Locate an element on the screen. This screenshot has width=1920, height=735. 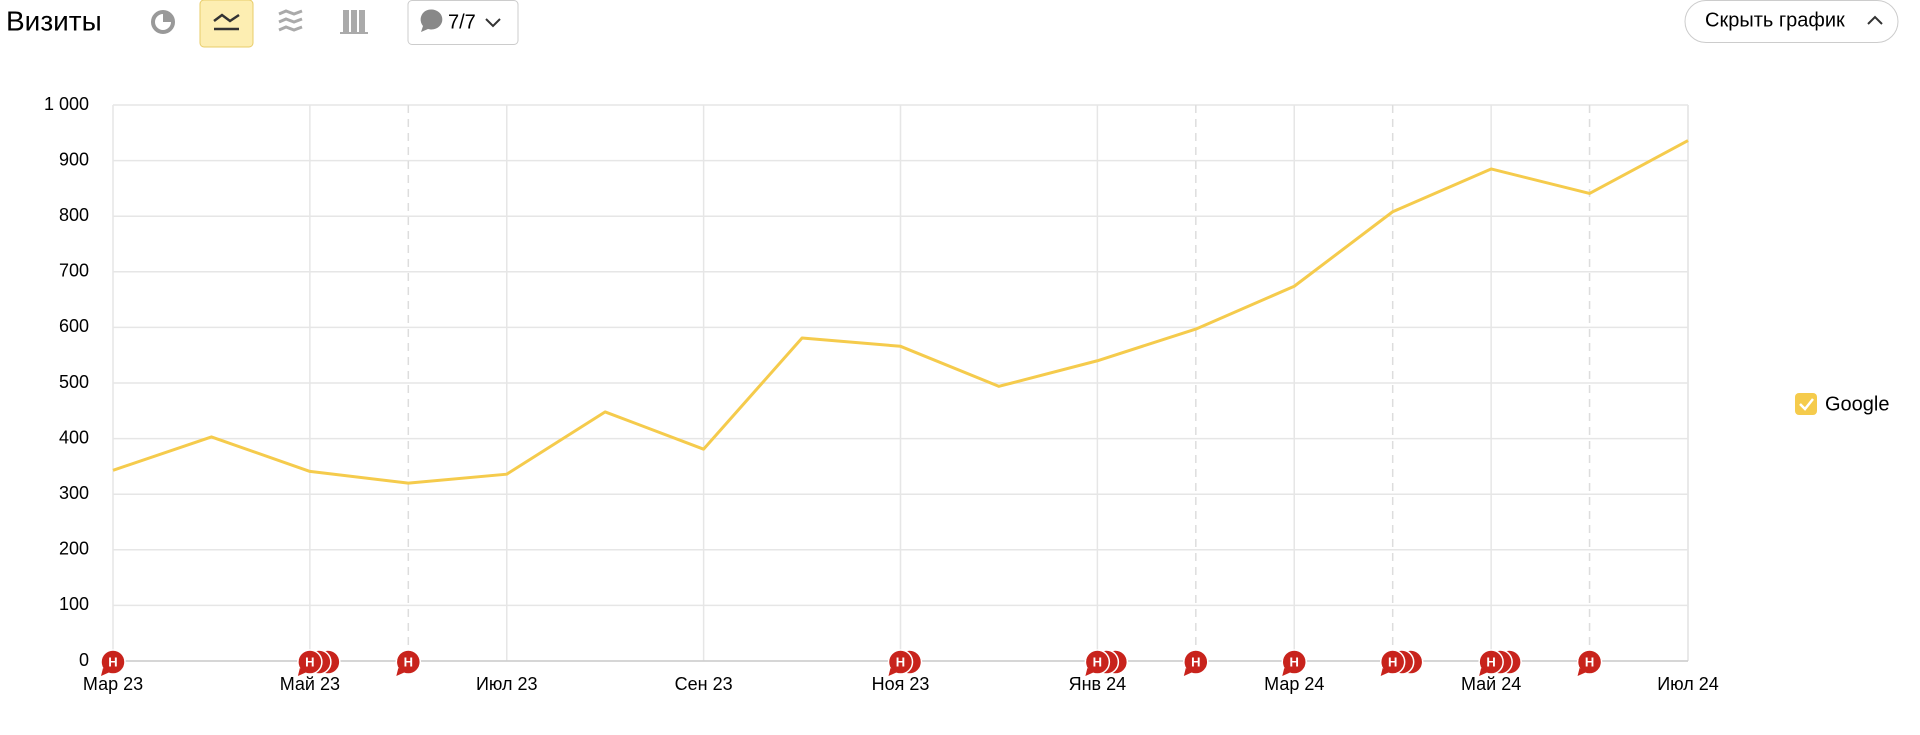
x-tick-label: Сен 23 is located at coordinates (704, 684).